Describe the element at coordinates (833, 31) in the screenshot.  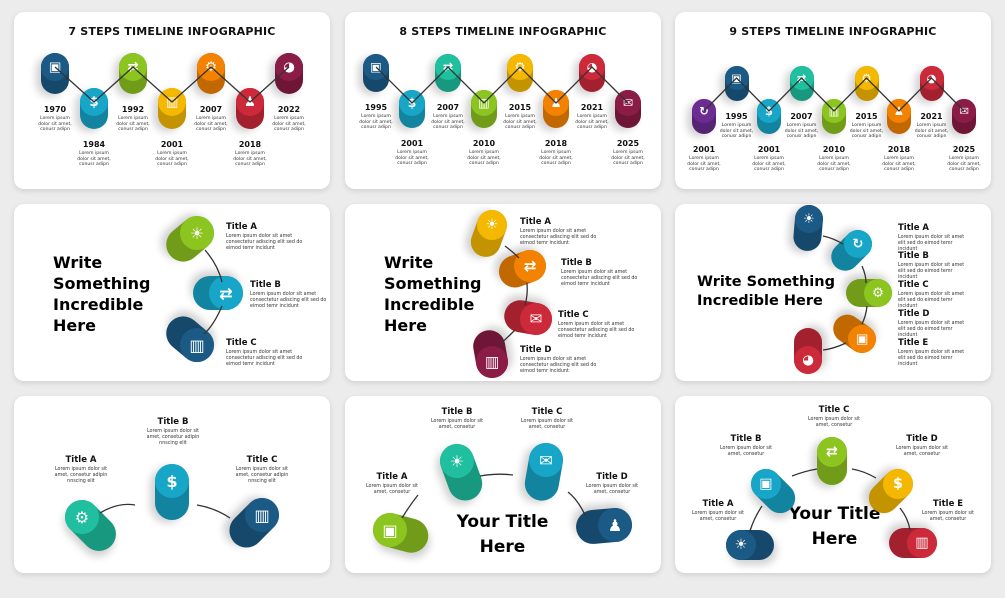
I see `timeline-title: 9 STEPS TIMELINE INFOGRAPHIC` at that location.